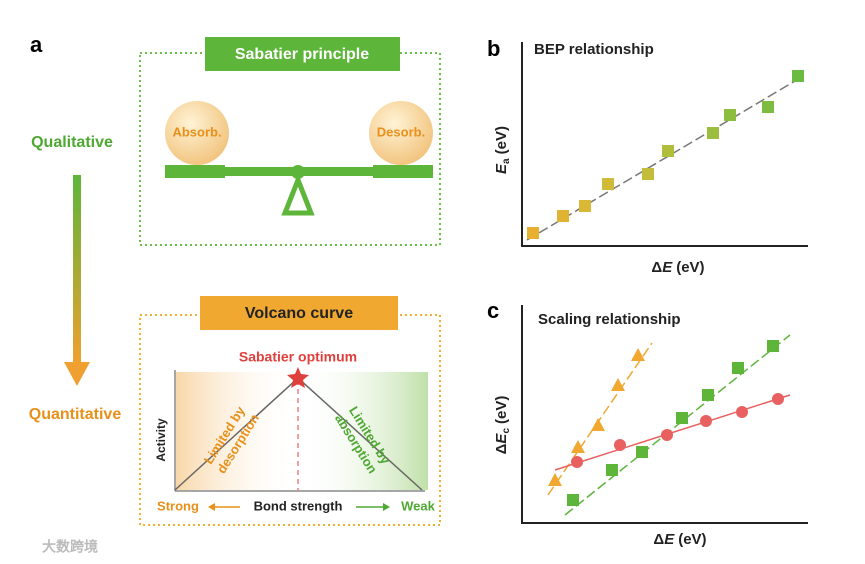  What do you see at coordinates (493, 48) in the screenshot?
I see `panel-label: b` at bounding box center [493, 48].